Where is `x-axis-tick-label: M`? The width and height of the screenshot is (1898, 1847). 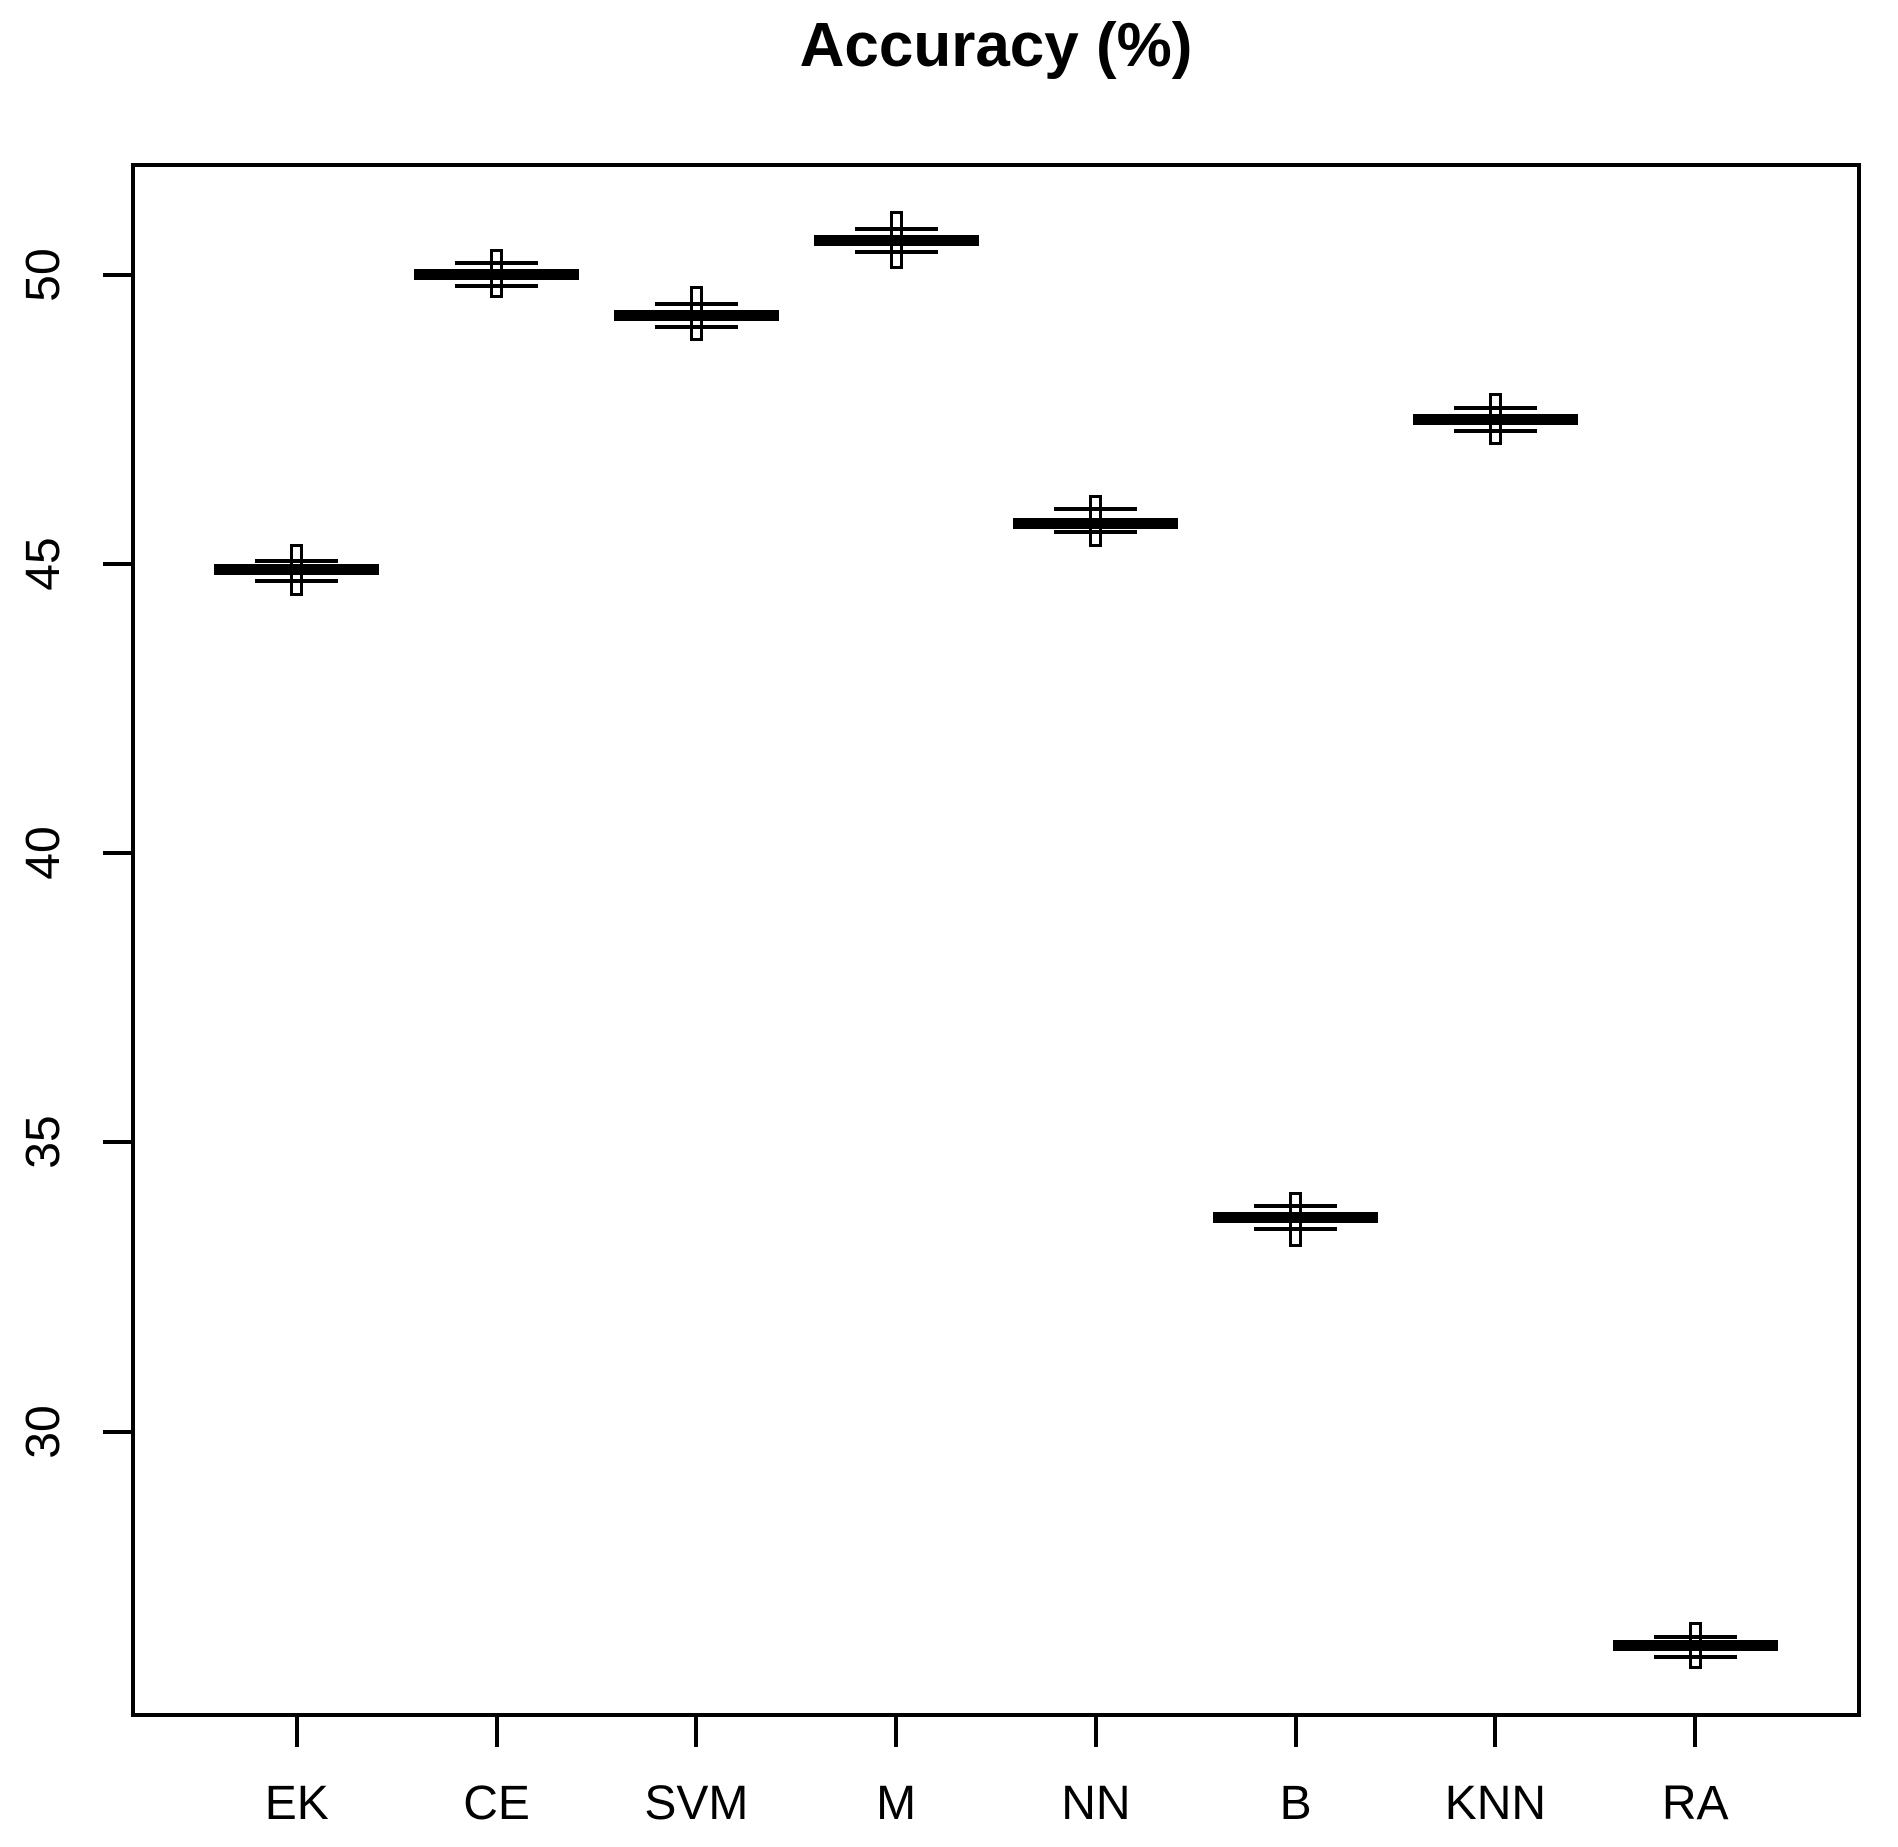 x-axis-tick-label: M is located at coordinates (896, 1803).